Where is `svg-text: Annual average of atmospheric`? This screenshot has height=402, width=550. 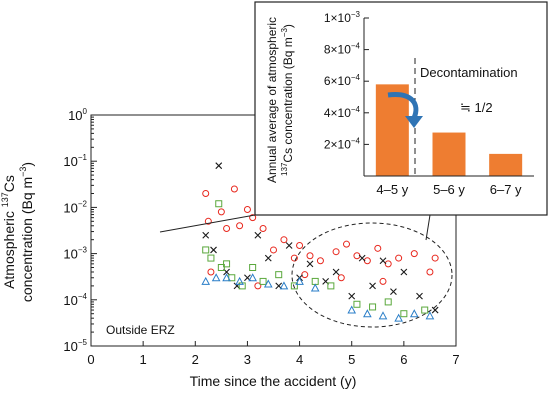 svg-text: Annual average of atmospheric is located at coordinates (272, 100).